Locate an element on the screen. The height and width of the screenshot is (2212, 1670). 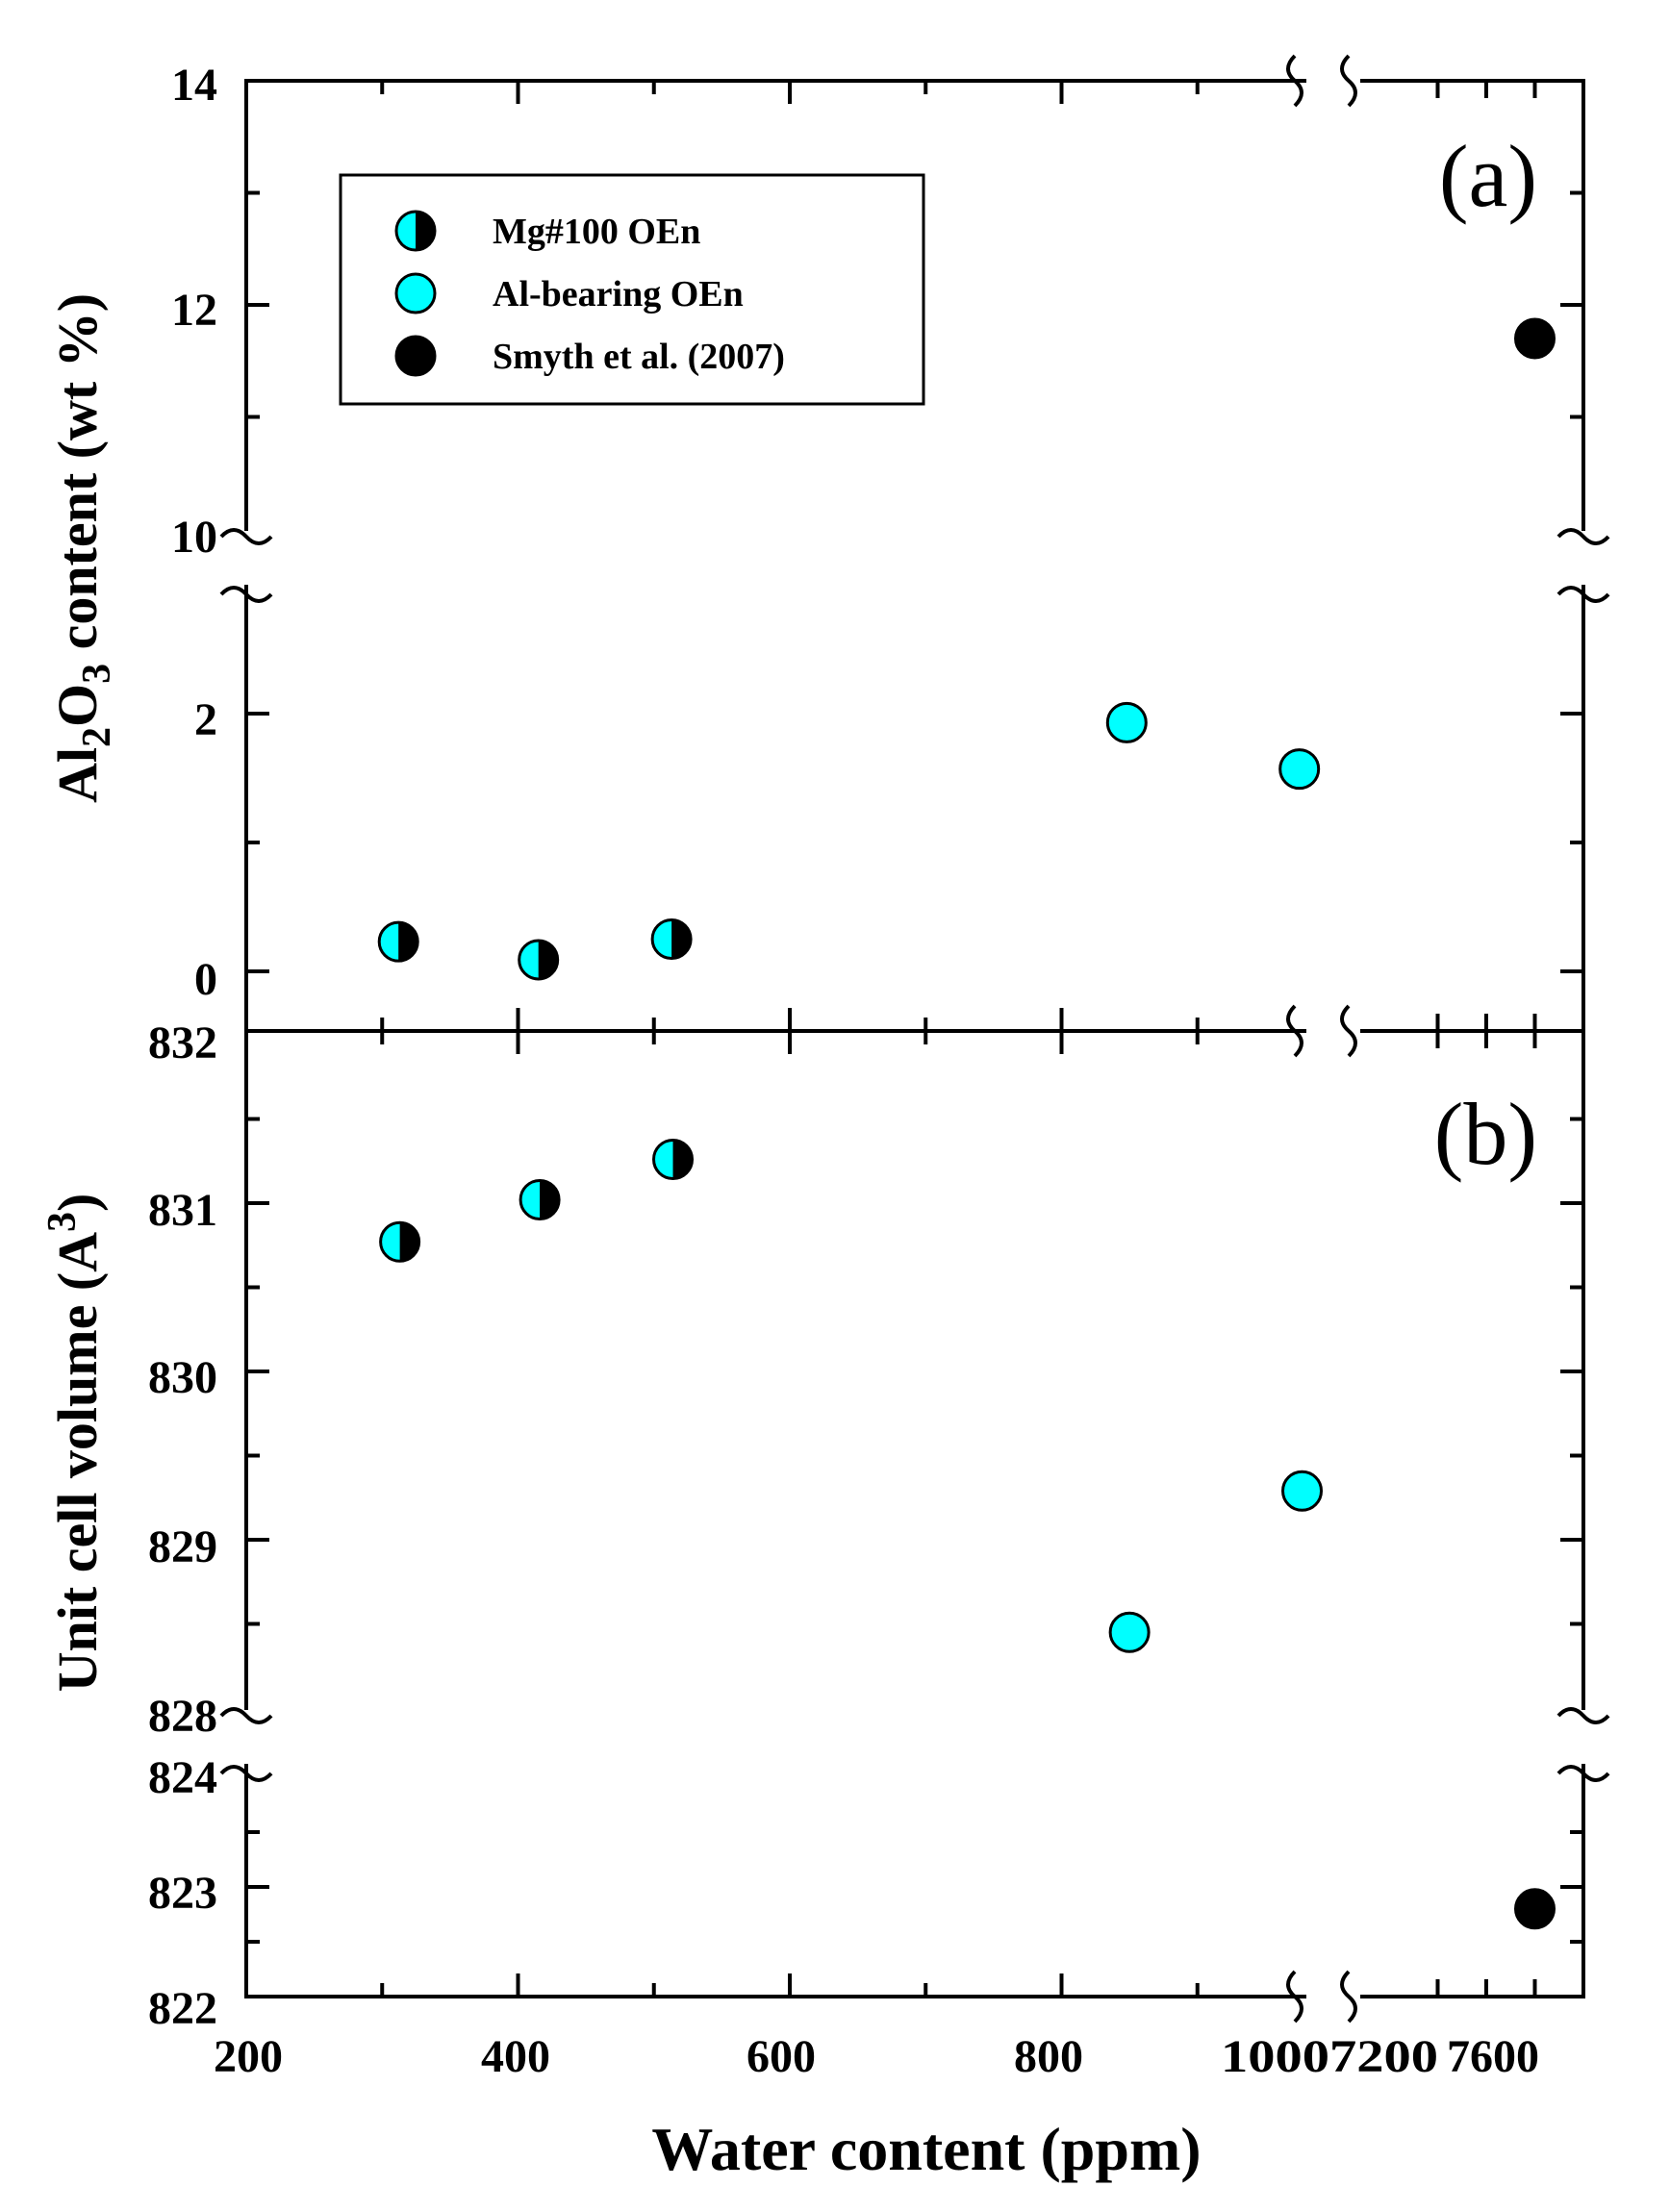
y-axis-title-b: Unit cell volume (A3) is located at coordinates (74, 1444).